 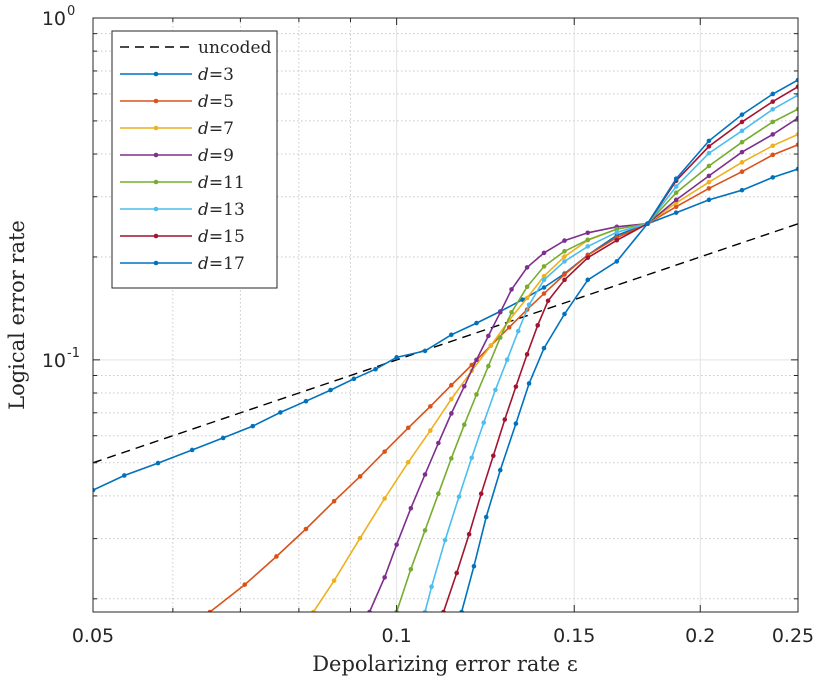 I want to click on legend-label-d-5: d=5, so click(x=216, y=102).